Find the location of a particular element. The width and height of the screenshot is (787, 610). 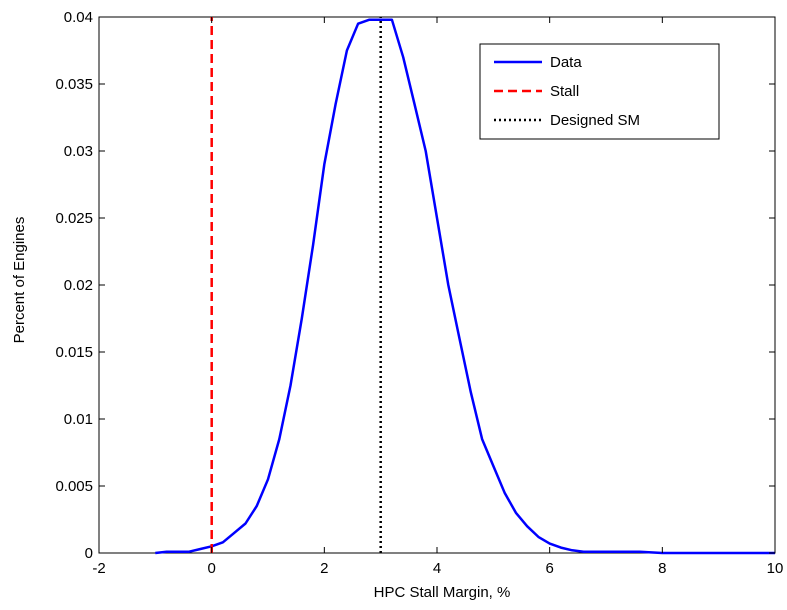

legend-label-1: Stall is located at coordinates (564, 91).